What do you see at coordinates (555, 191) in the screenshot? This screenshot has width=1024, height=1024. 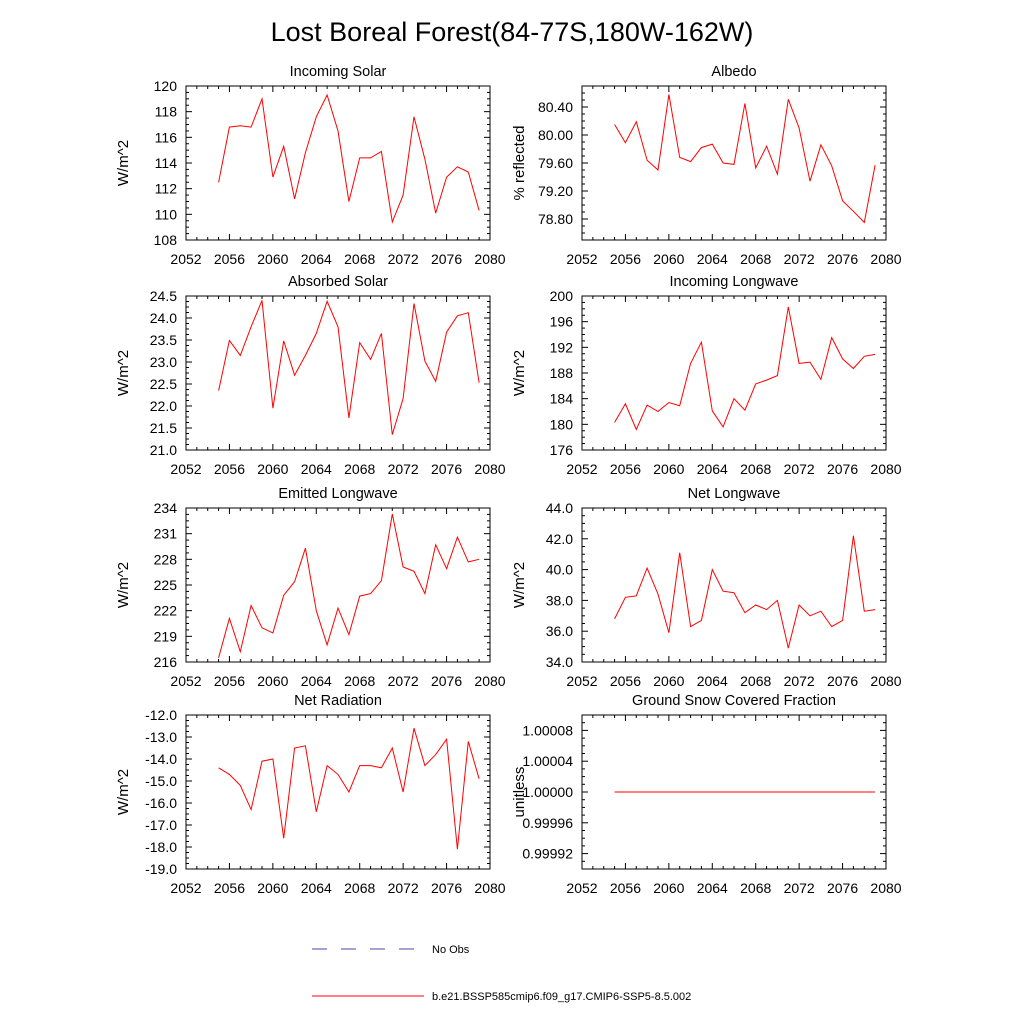 I see `y-tick-label: 79.20` at bounding box center [555, 191].